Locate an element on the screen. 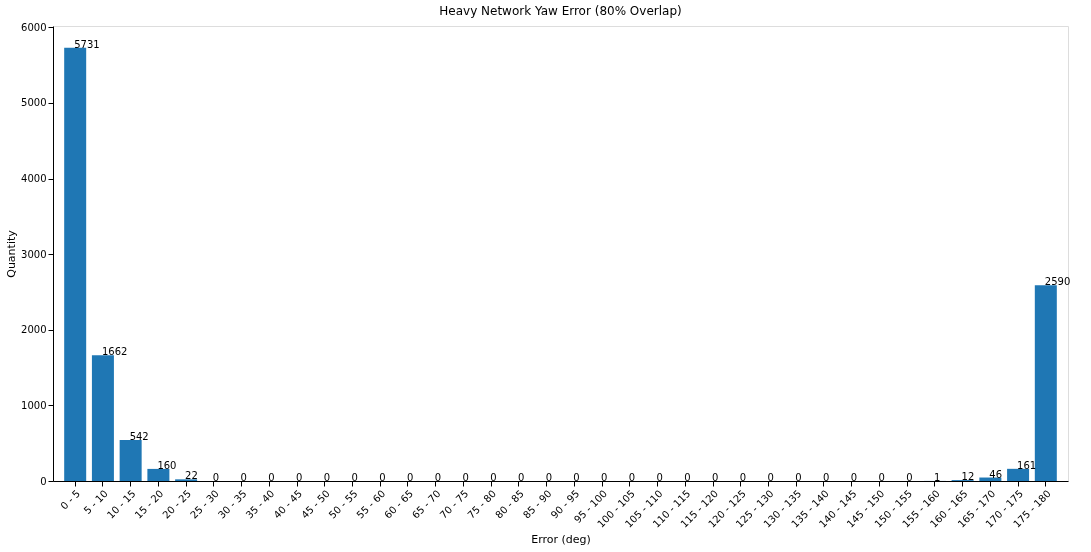  data-label: 160 is located at coordinates (167, 465).